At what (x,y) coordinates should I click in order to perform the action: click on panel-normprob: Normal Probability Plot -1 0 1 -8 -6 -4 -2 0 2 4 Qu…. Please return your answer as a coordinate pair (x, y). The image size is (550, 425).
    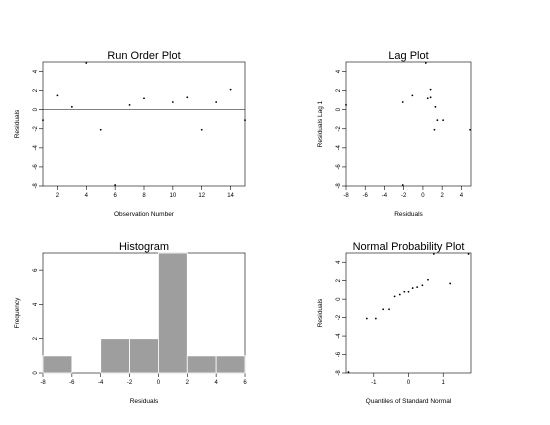
    Looking at the image, I should click on (394, 323).